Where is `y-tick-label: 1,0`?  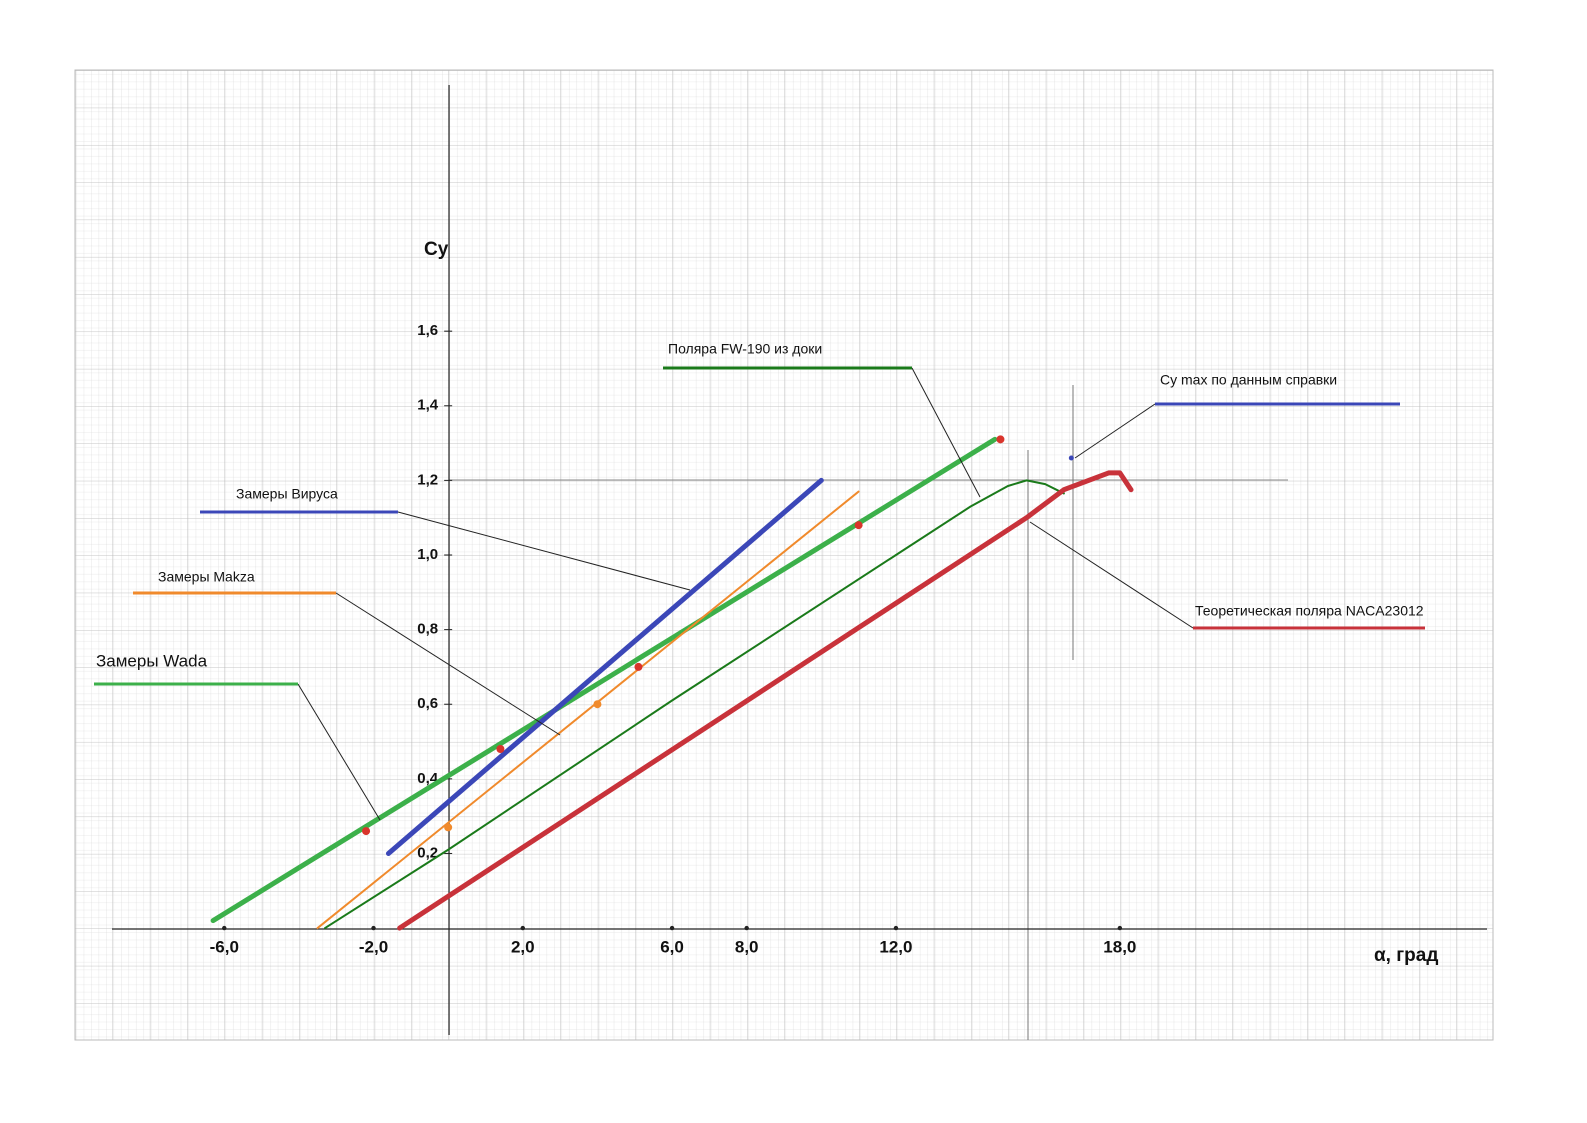 y-tick-label: 1,0 is located at coordinates (427, 554).